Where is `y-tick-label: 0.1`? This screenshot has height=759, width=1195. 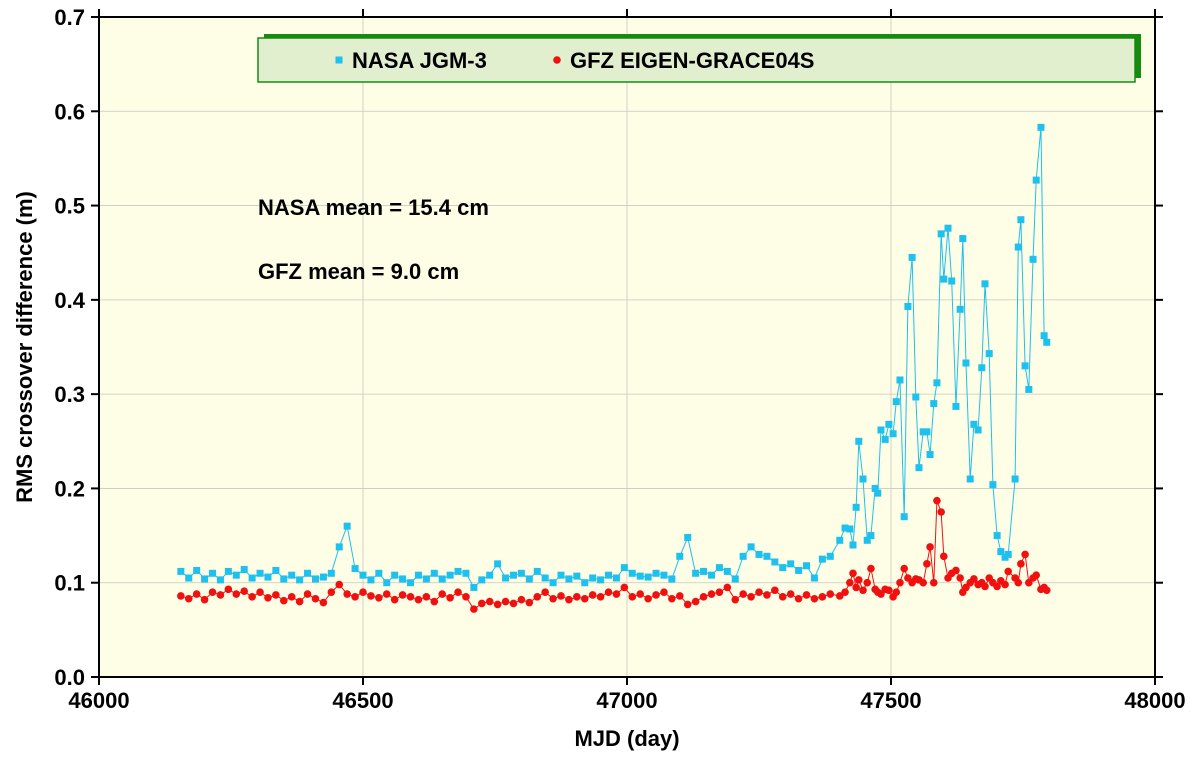 y-tick-label: 0.1 is located at coordinates (69, 583).